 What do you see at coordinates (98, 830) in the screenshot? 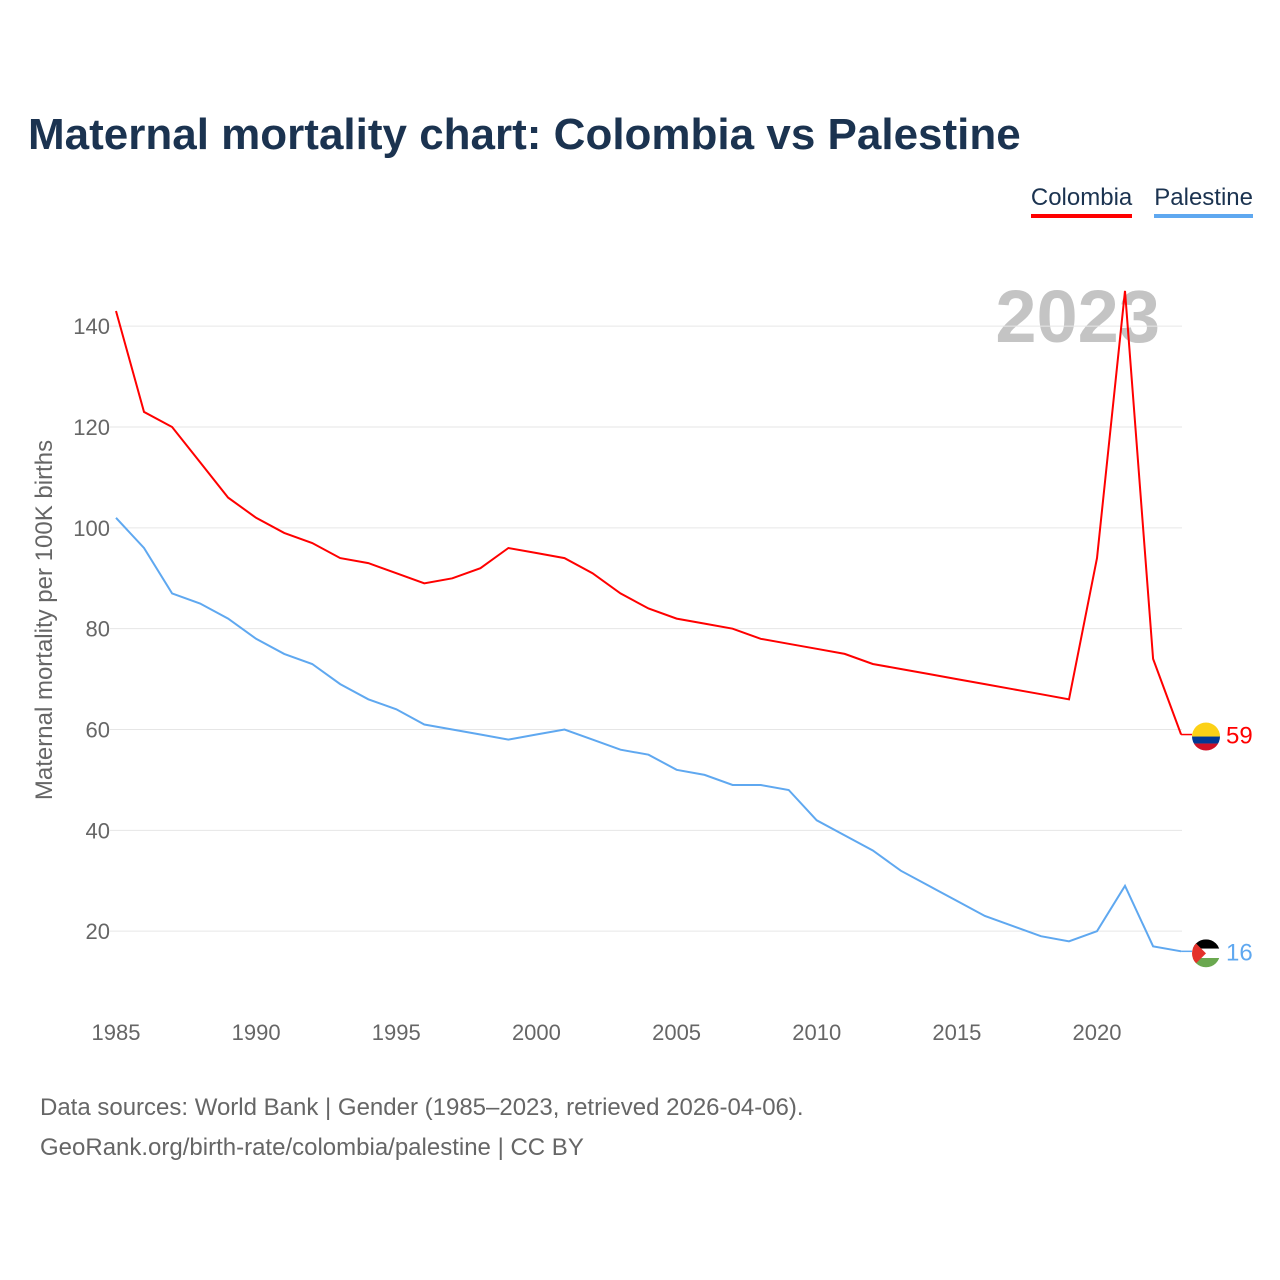
I see `y-tick-label: 40` at bounding box center [98, 830].